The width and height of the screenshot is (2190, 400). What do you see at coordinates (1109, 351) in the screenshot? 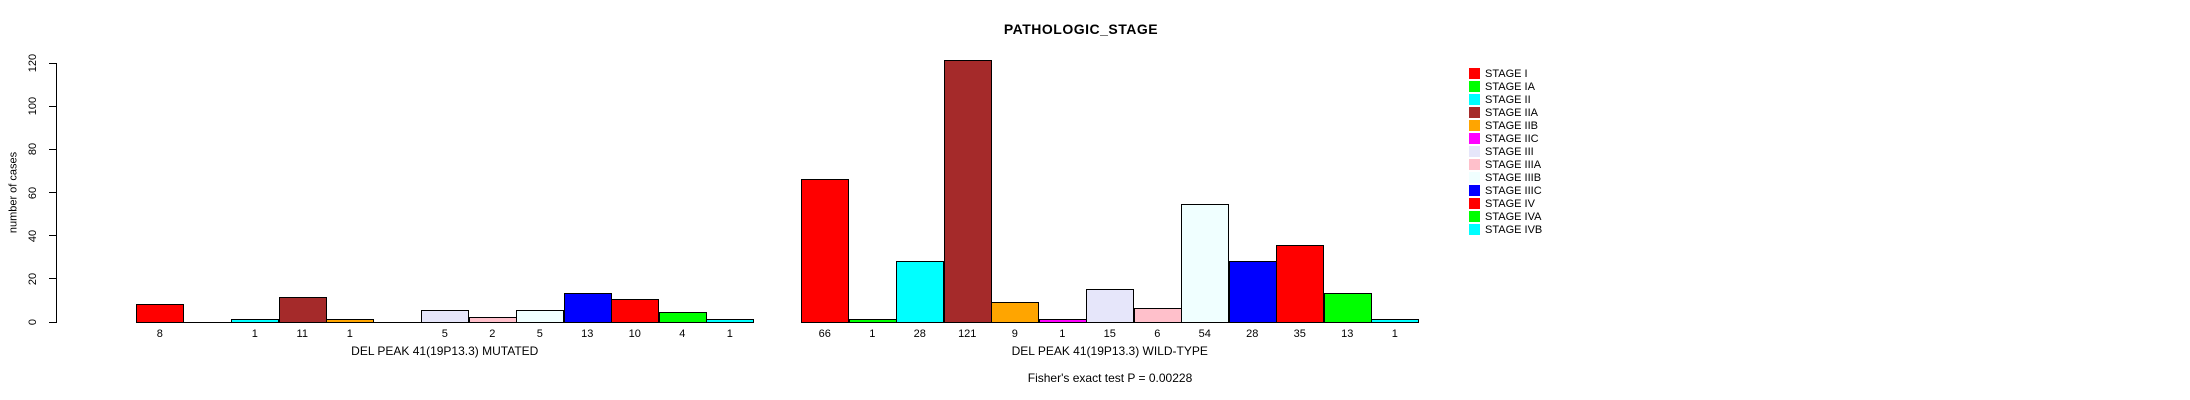
I see `x-axis-group-label: DEL PEAK 41(19P13.3) WILD-TYPE` at bounding box center [1109, 351].